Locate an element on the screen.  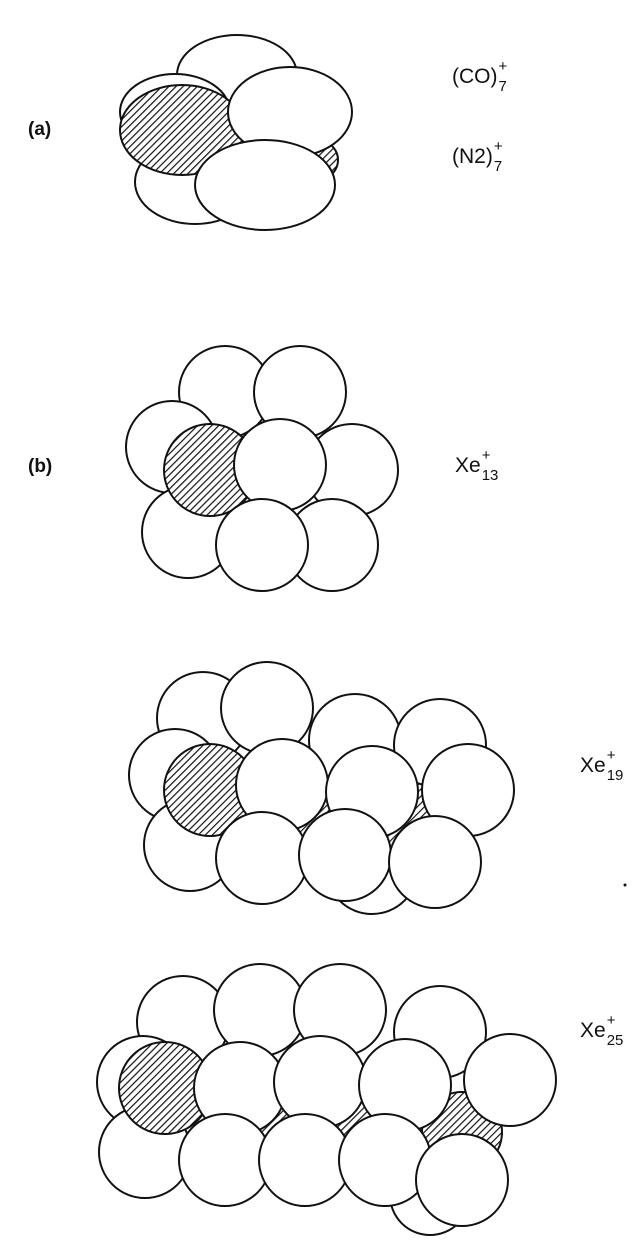
formula: (CO)+ 7 is located at coordinates (480, 76).